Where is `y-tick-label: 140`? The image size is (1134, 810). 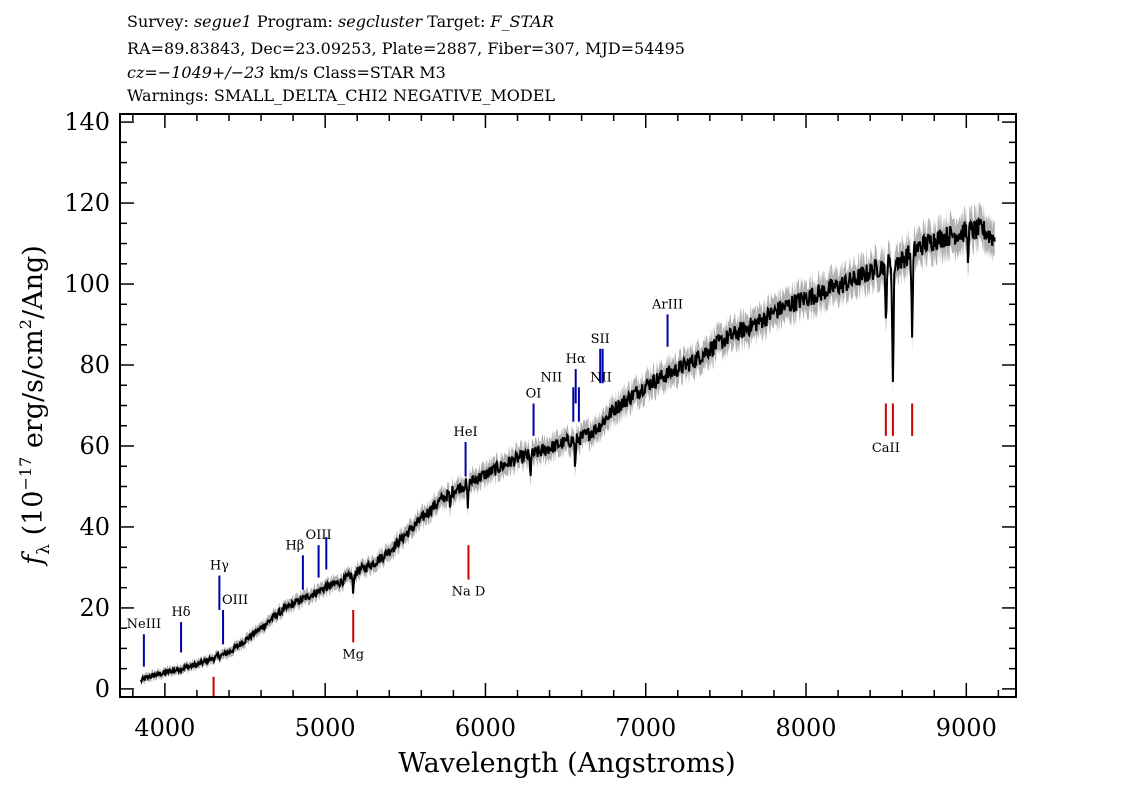 y-tick-label: 140 is located at coordinates (87, 122).